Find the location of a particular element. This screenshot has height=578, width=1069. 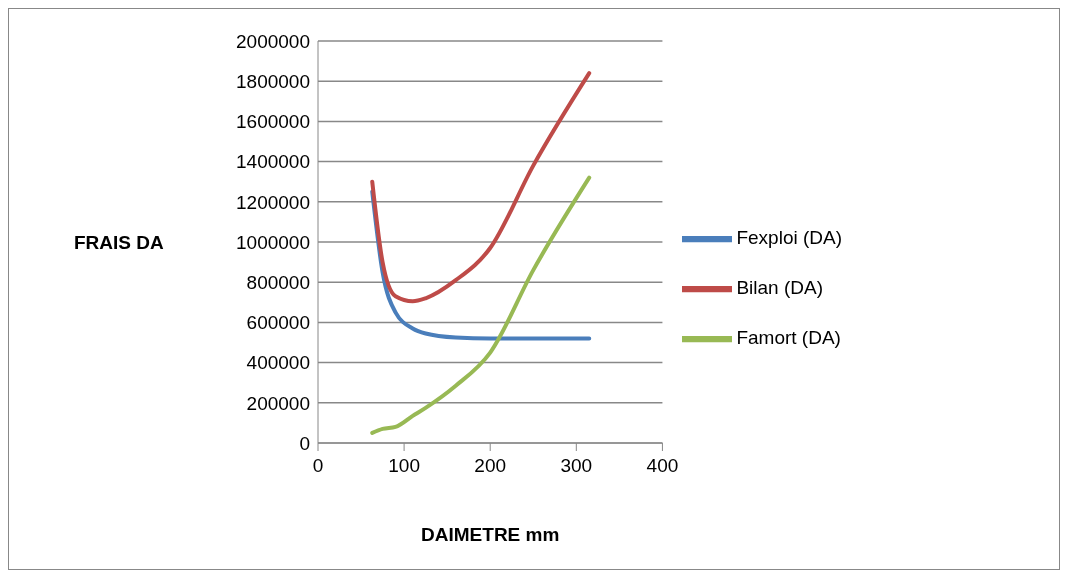

y-tick-label: 1400000 is located at coordinates (273, 162).